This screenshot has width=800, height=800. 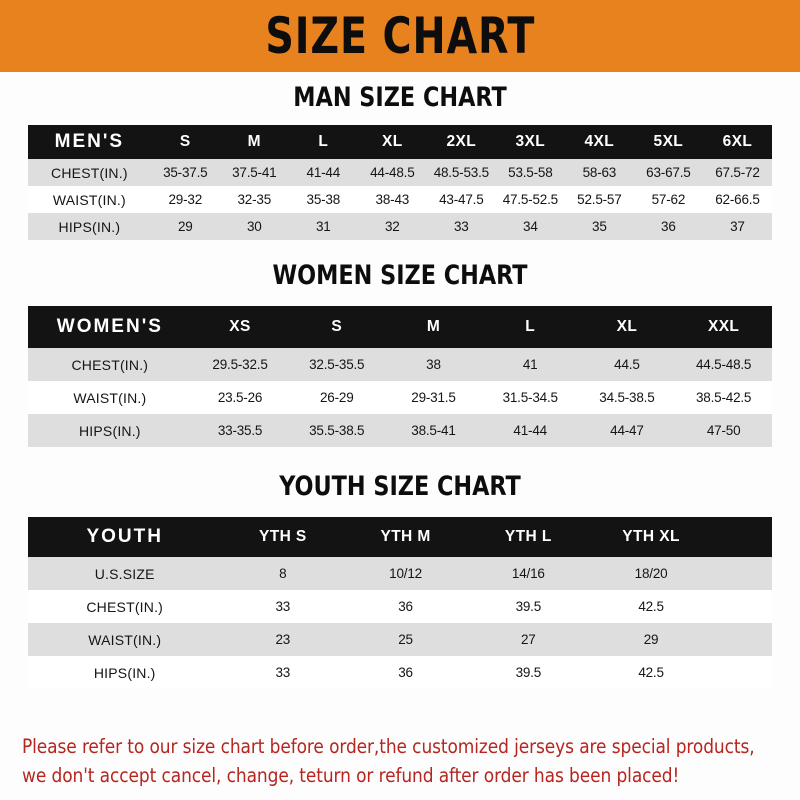 I want to click on men-cell: 47.5-52.5, so click(x=530, y=199).